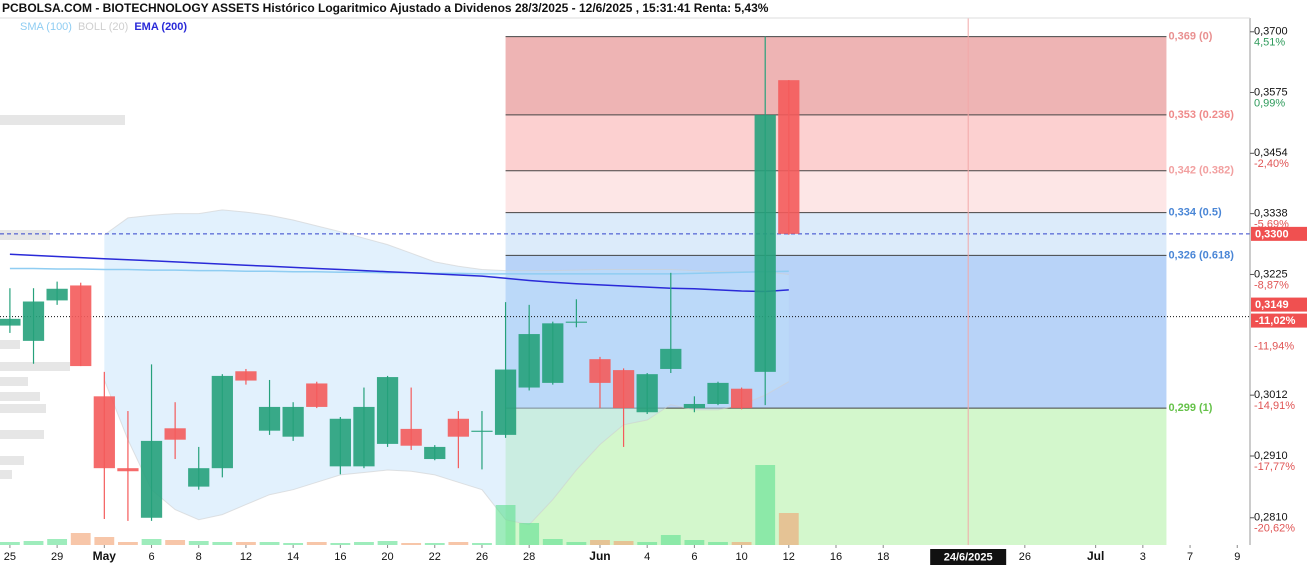 The height and width of the screenshot is (567, 1308). Describe the element at coordinates (435, 557) in the screenshot. I see `x-tick-label: 22` at that location.